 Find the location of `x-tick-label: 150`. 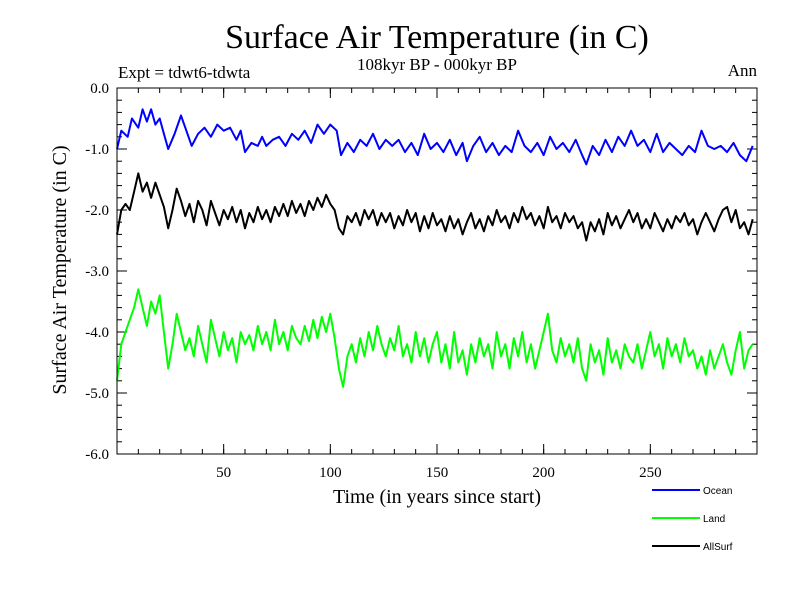

x-tick-label: 150 is located at coordinates (437, 473).